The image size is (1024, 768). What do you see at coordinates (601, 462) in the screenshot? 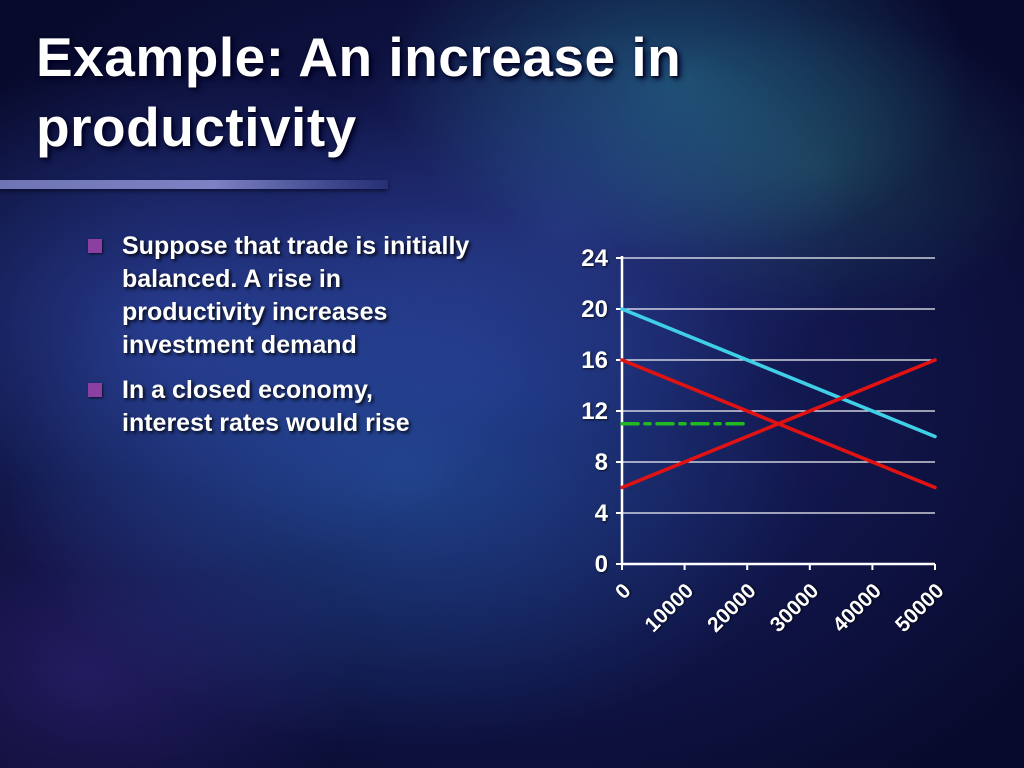
I see `y-axis-tick-label: 8` at bounding box center [601, 462].